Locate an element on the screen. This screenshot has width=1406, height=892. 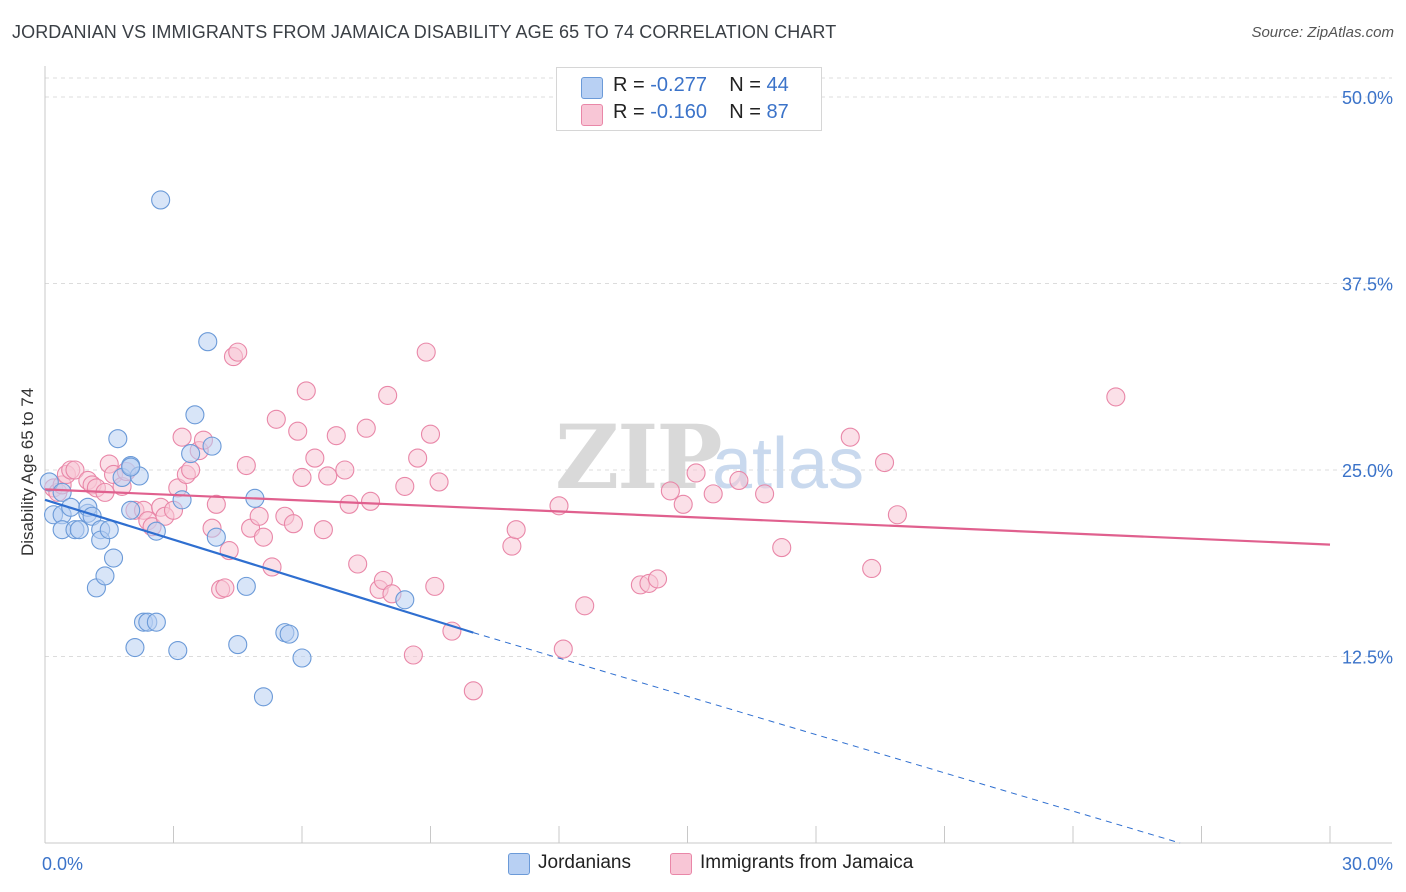
stats-legend: R = -0.277 N = 44 R = -0.160 N = 87 is located at coordinates (689, 99).